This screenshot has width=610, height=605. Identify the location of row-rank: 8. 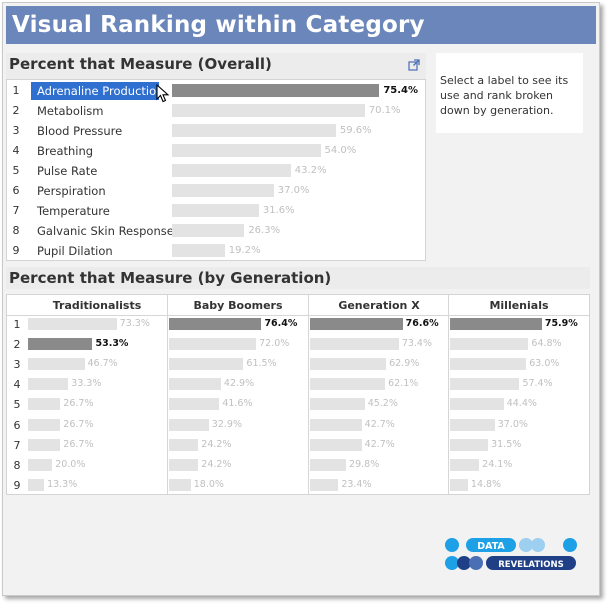
(16, 230).